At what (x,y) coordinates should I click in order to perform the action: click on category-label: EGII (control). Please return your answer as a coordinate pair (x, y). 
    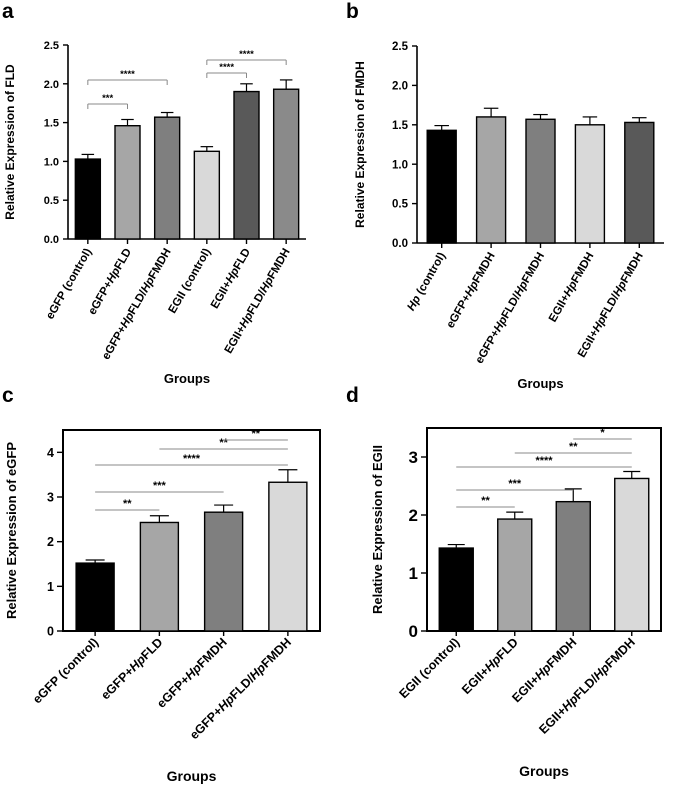
    Looking at the image, I should click on (429, 668).